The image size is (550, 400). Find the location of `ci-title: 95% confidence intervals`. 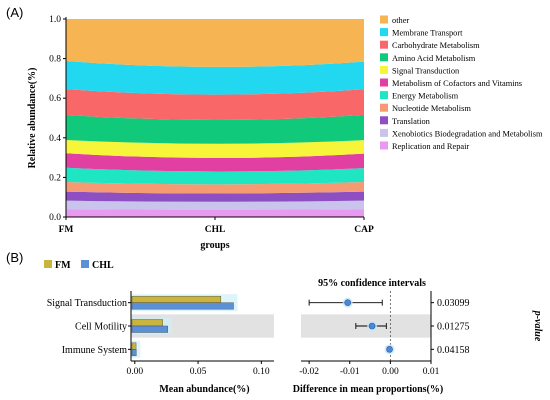

ci-title: 95% confidence intervals is located at coordinates (372, 283).